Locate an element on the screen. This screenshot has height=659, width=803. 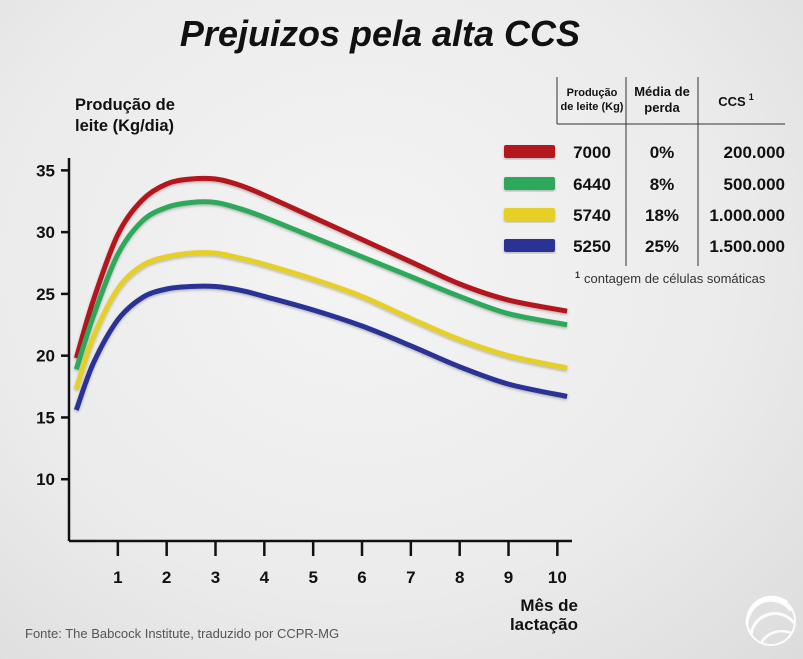
x-axis-label-line2: lactação is located at coordinates (544, 624).